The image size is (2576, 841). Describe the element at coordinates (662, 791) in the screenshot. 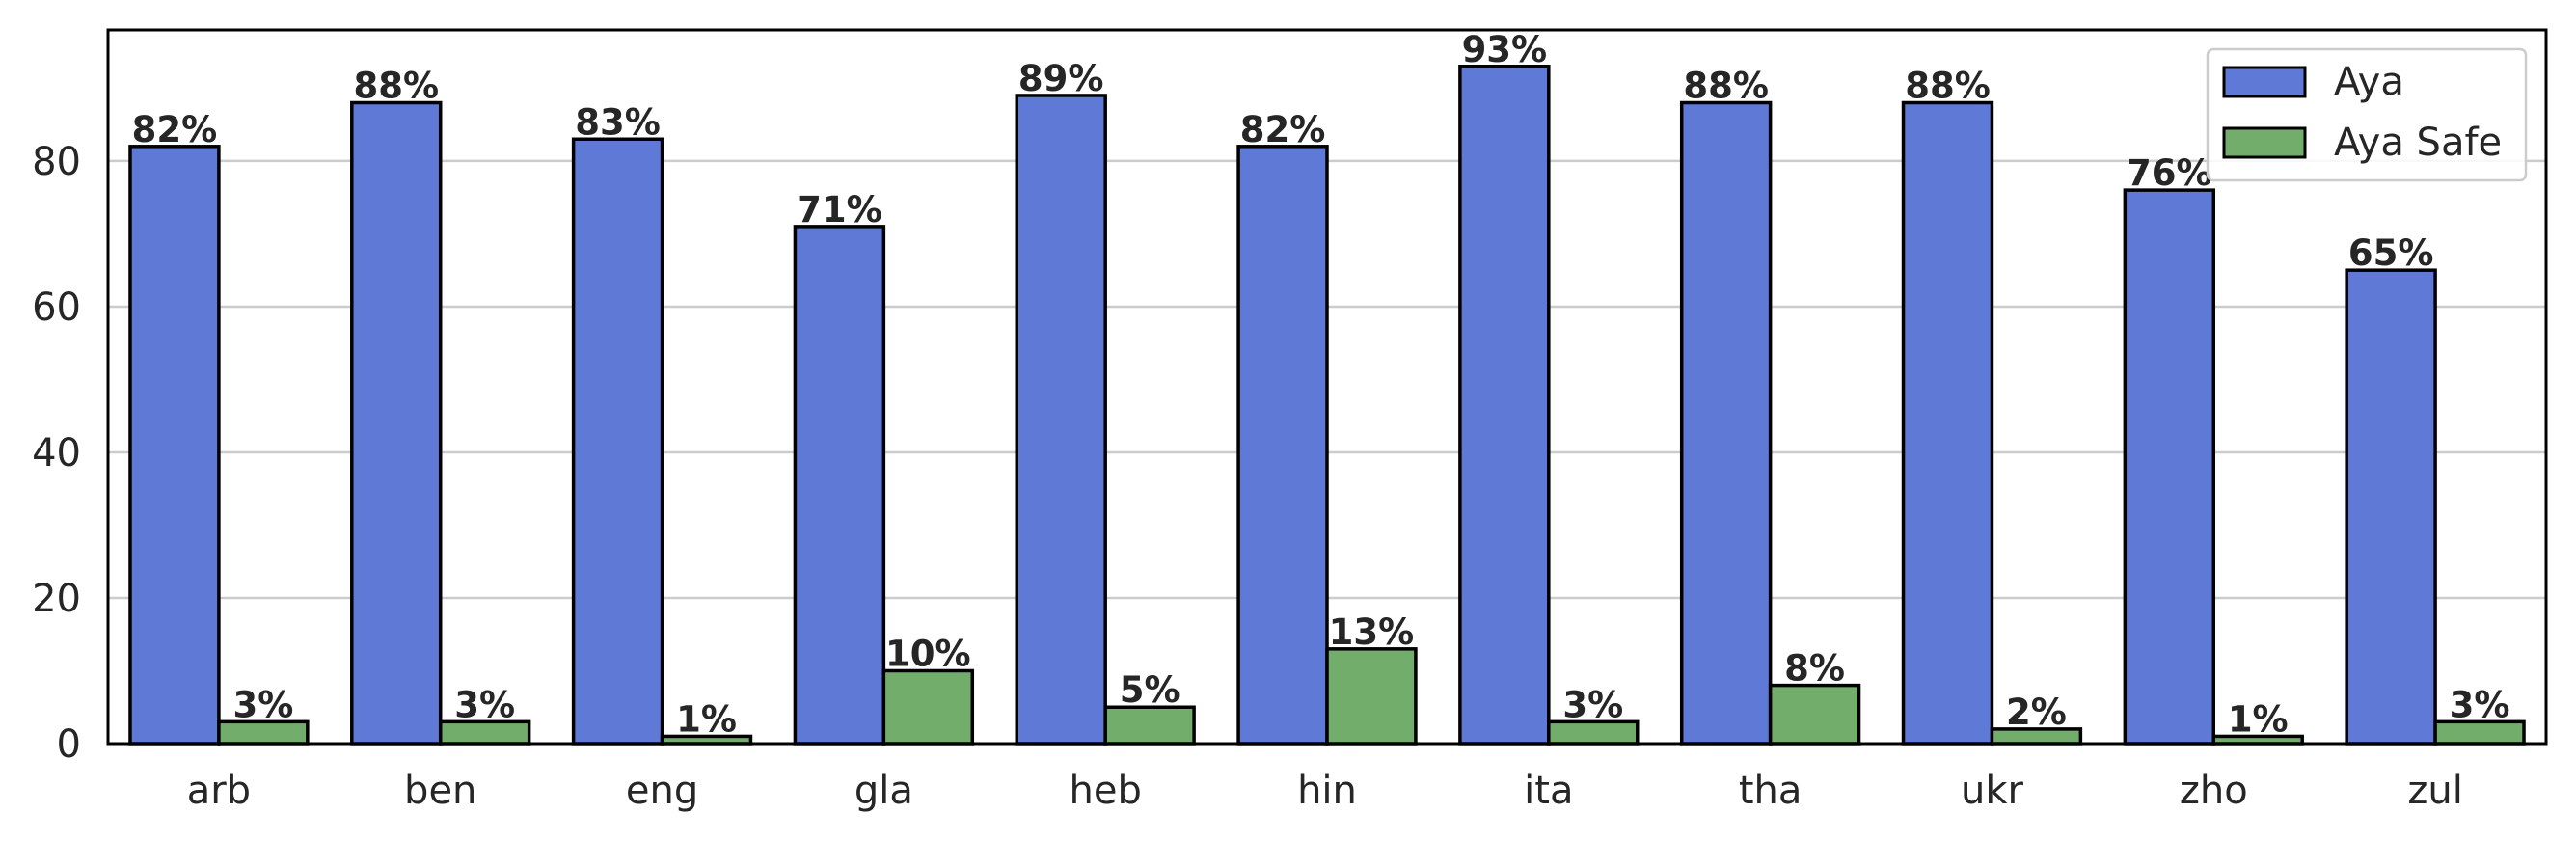

I see `x-tick-label: eng` at that location.